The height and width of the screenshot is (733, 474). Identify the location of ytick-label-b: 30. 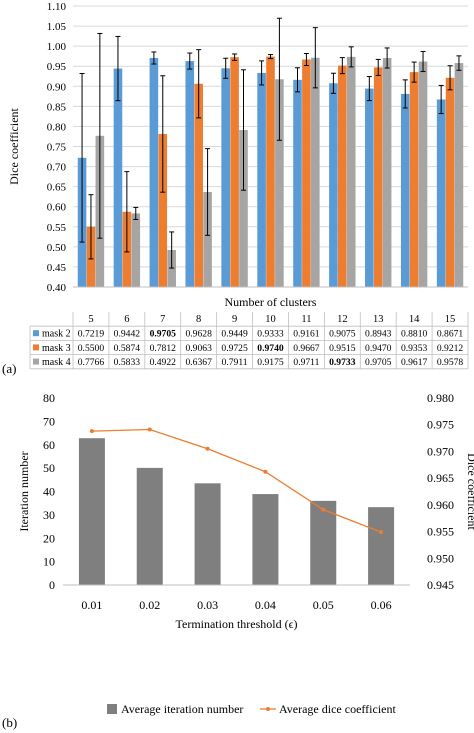
(49, 515).